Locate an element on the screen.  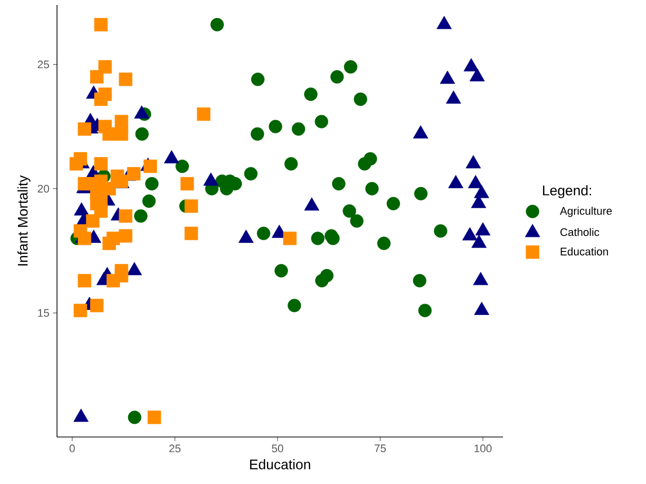
x-tick-label: 75 is located at coordinates (380, 448).